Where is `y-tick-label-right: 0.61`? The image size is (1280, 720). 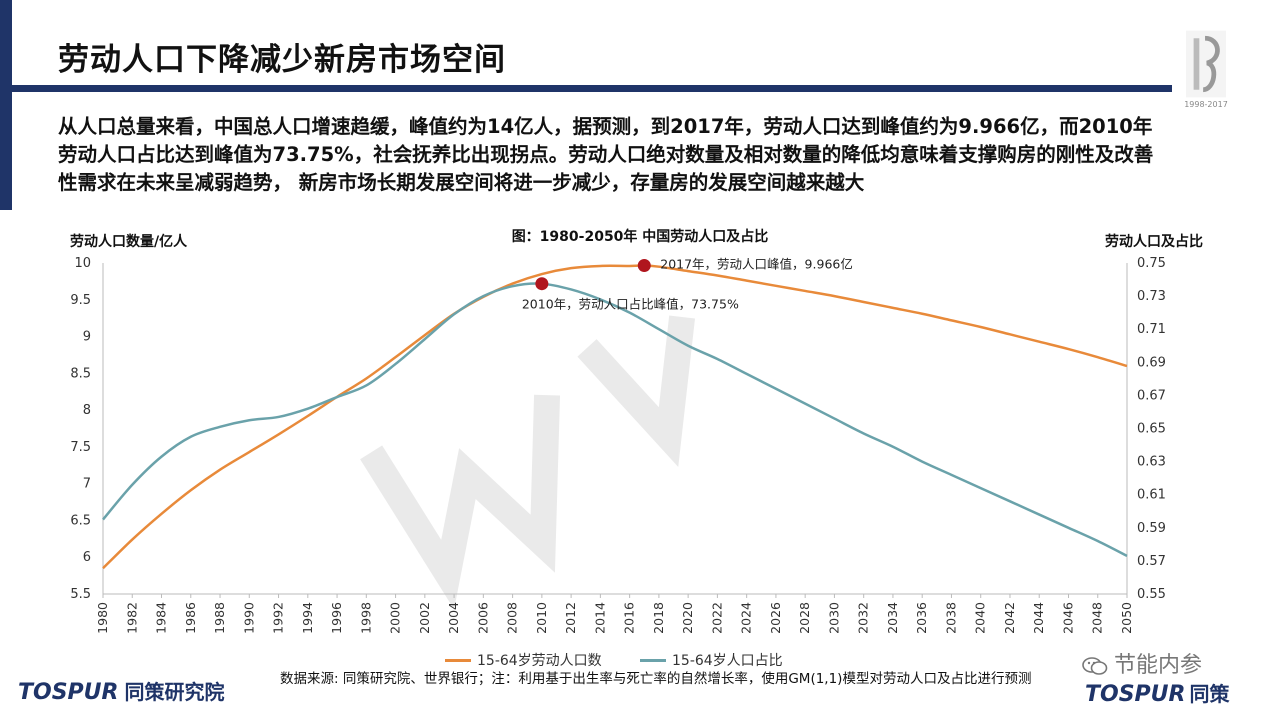
y-tick-label-right: 0.61 is located at coordinates (1151, 495).